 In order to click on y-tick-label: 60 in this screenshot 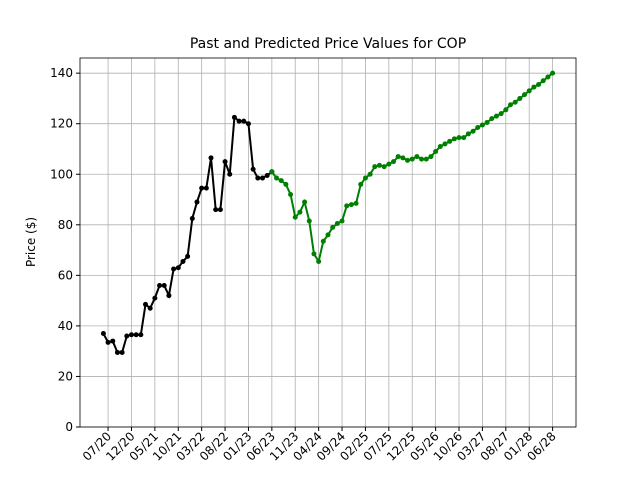, I will do `click(65, 275)`.